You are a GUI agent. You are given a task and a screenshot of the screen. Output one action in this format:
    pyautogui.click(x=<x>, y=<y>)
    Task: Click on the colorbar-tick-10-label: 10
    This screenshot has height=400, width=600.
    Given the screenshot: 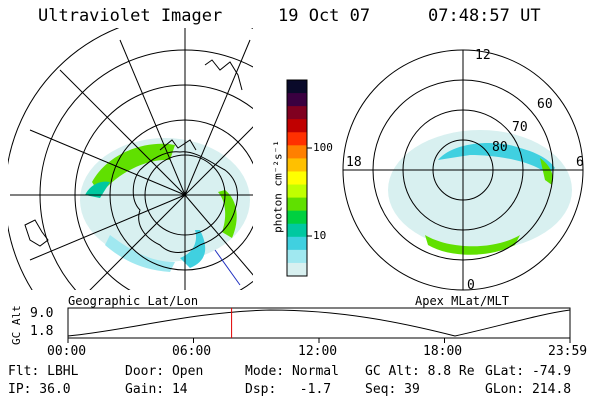 What is the action you would take?
    pyautogui.click(x=320, y=235)
    